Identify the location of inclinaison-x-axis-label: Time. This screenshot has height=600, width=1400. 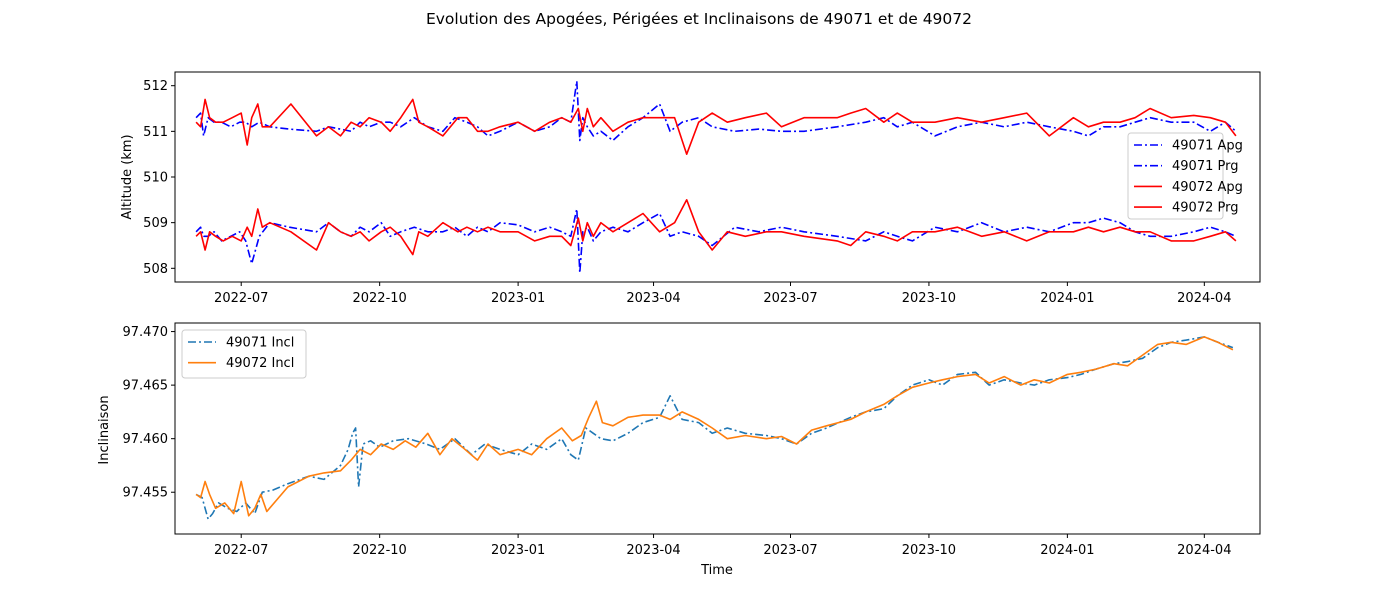
(716, 570).